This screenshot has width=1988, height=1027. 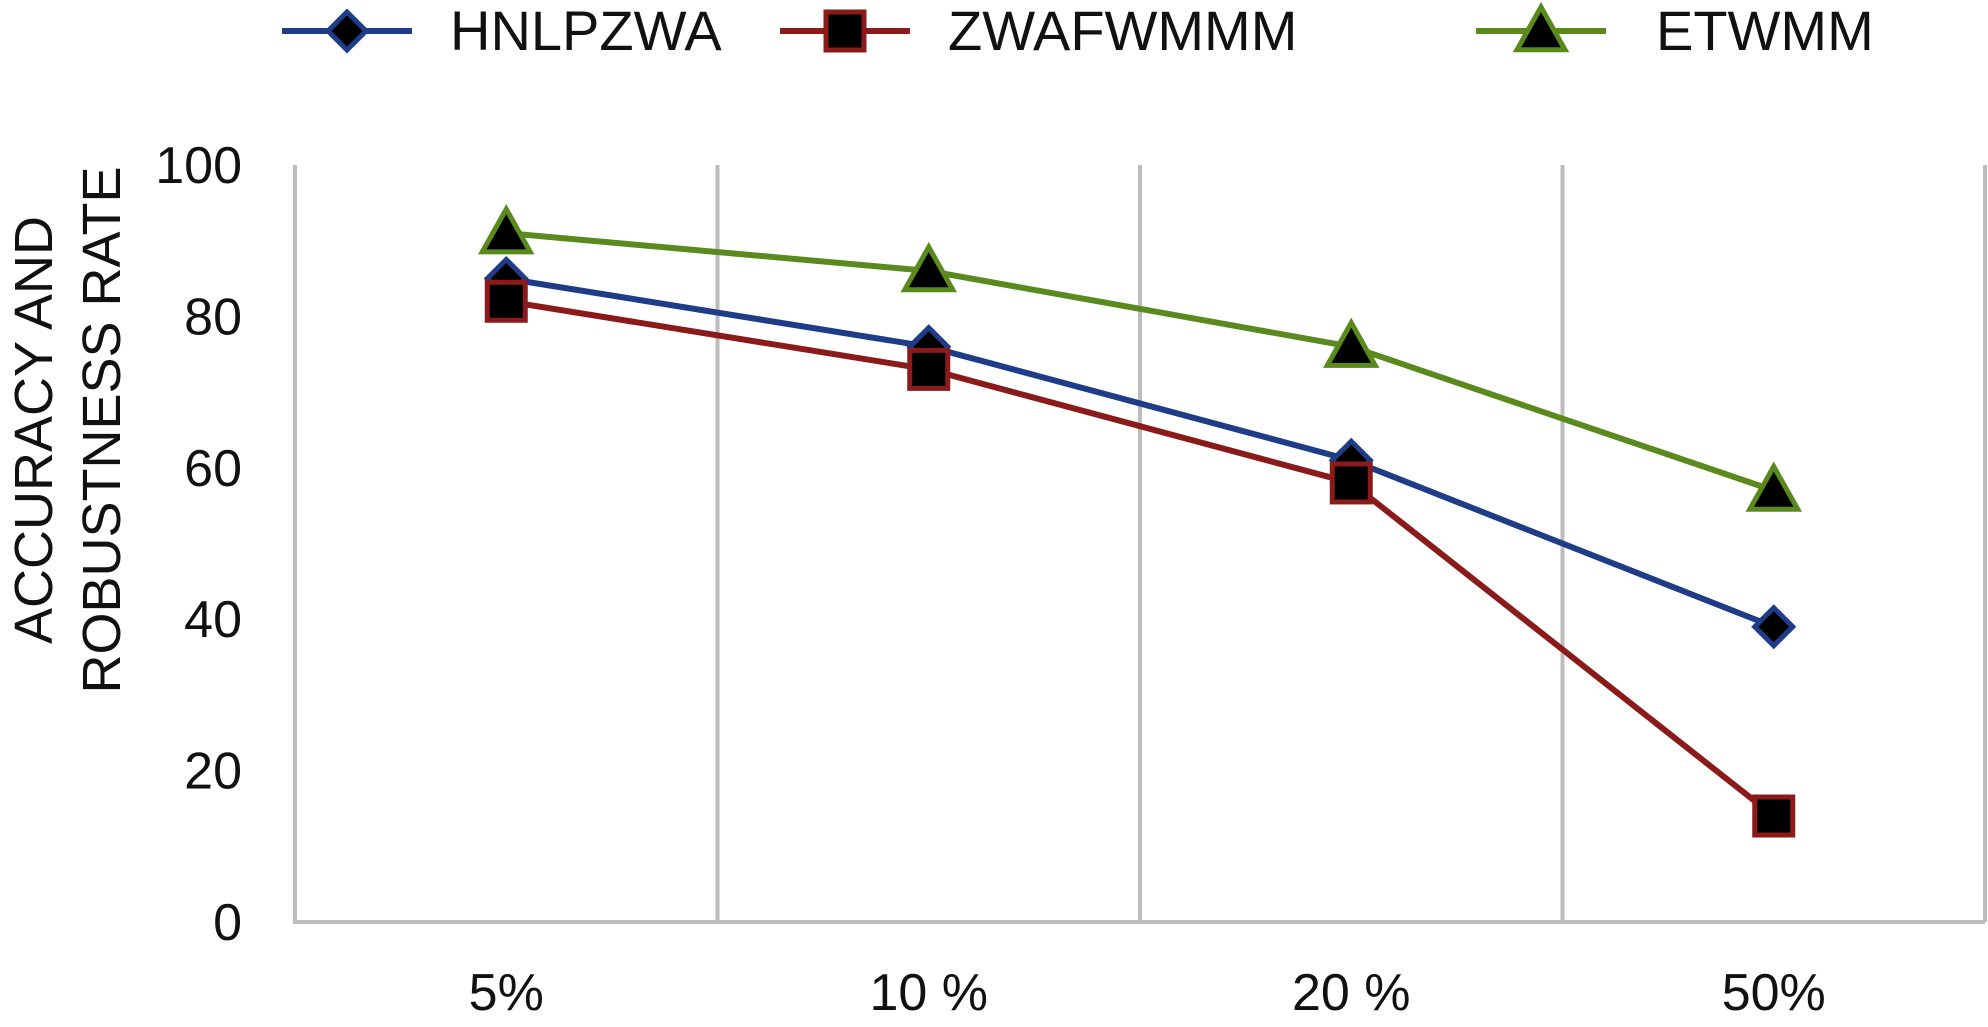 What do you see at coordinates (1351, 993) in the screenshot?
I see `x-tick-label: 20 %` at bounding box center [1351, 993].